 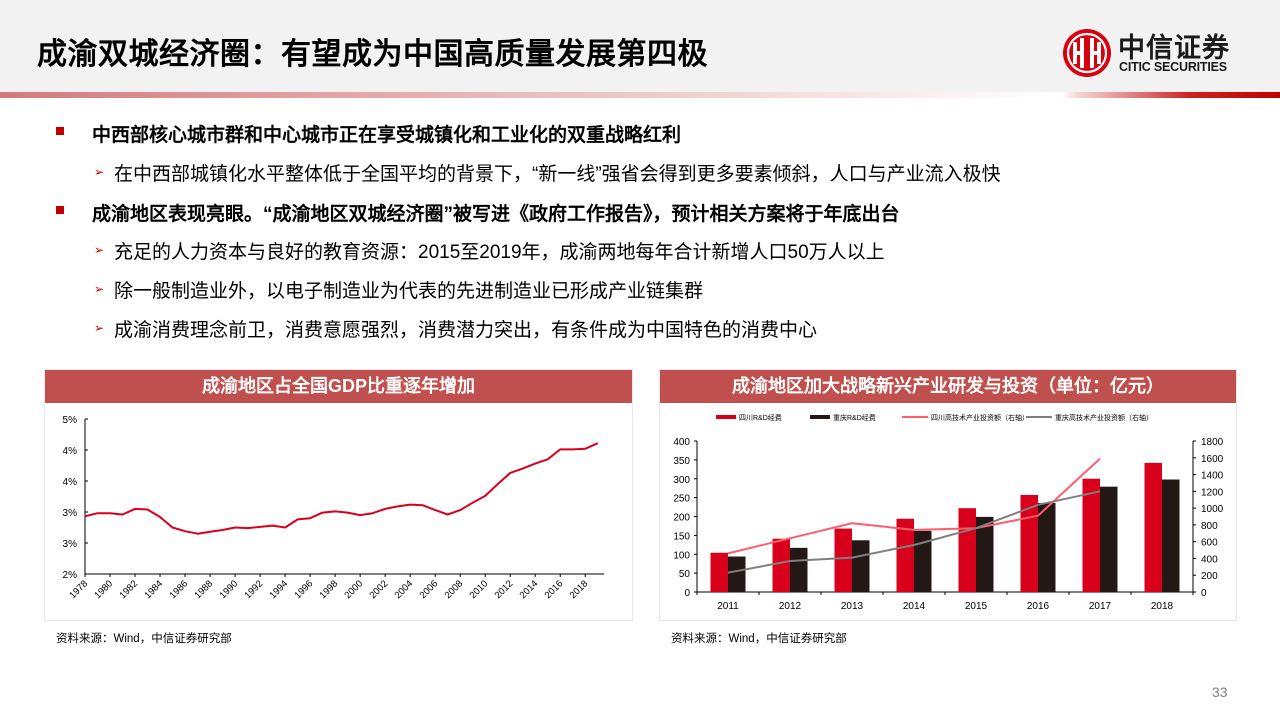 I want to click on header-accent-bar, so click(x=640, y=95).